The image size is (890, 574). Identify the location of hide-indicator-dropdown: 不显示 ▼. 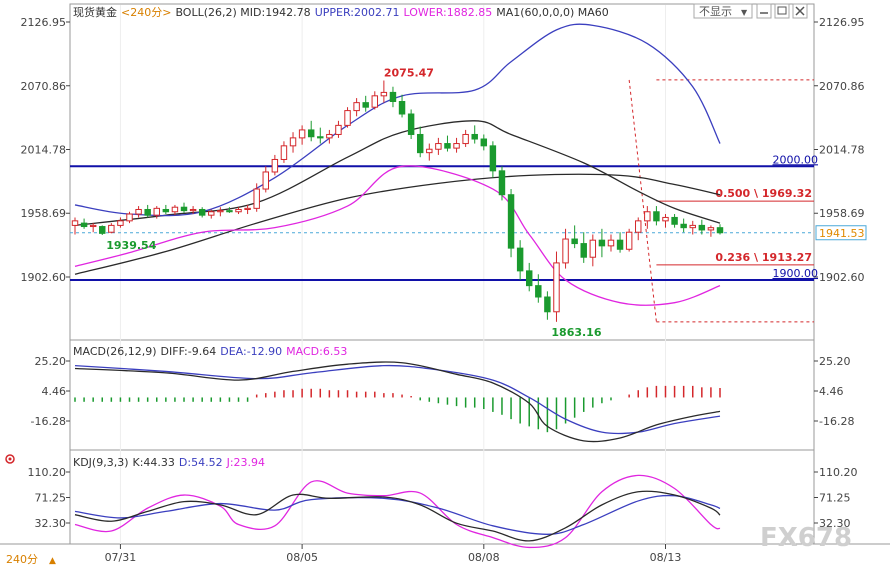
(723, 11).